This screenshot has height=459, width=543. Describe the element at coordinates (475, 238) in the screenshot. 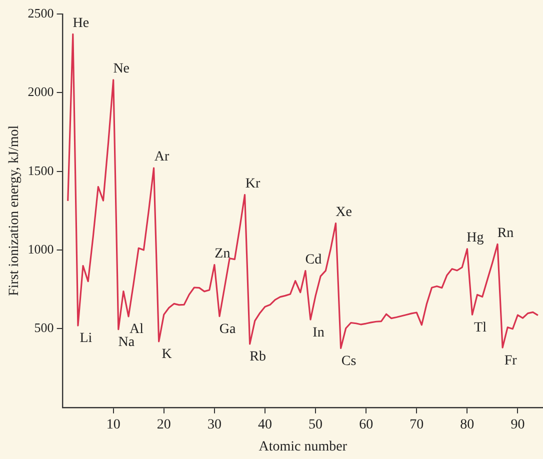

I see `annotation: Hg` at that location.